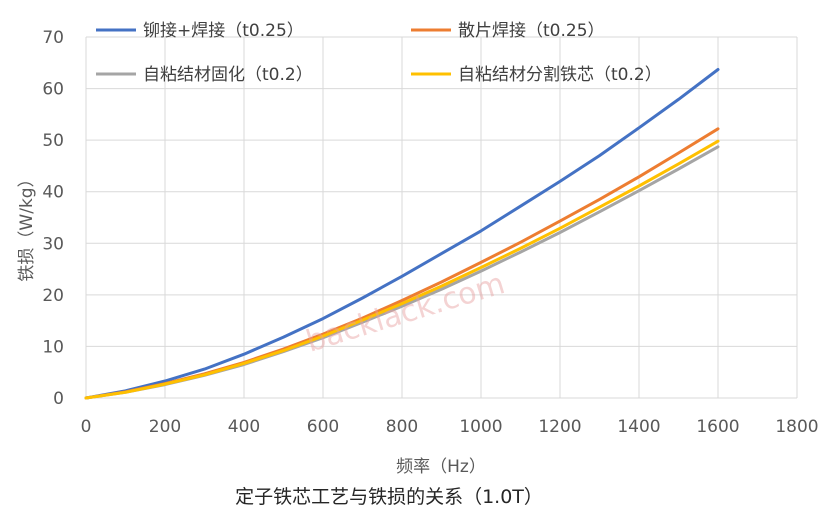 This screenshot has width=834, height=532. What do you see at coordinates (389, 497) in the screenshot?
I see `chart-caption: 定子铁芯工艺与铁损的关系（1.0T）` at bounding box center [389, 497].